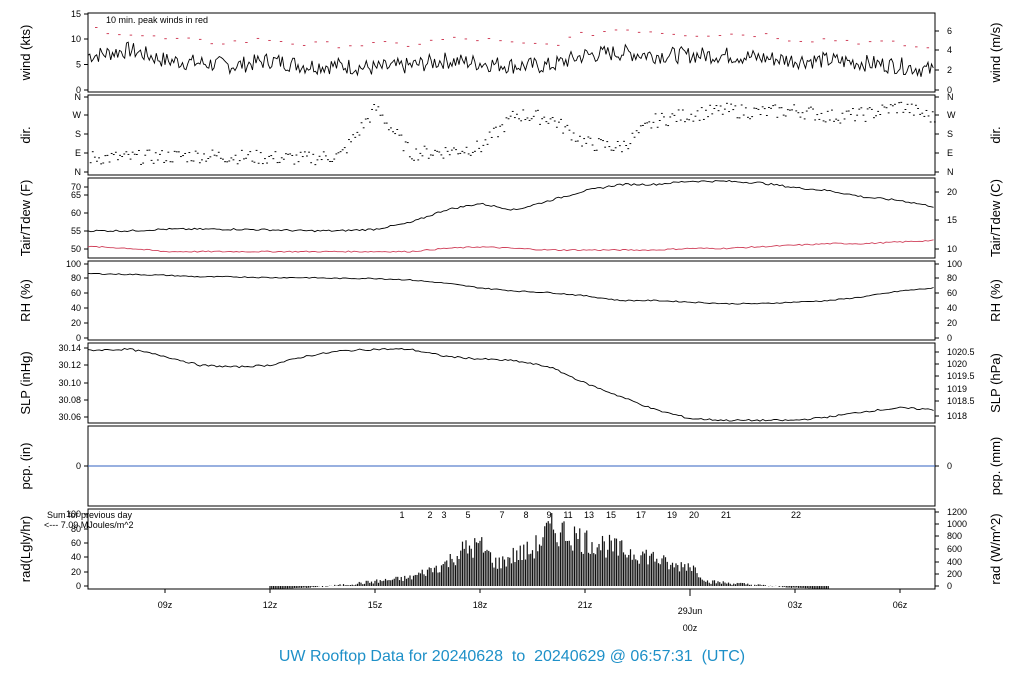 The image size is (1024, 700). I want to click on left-tick-label: S, so click(78, 134).